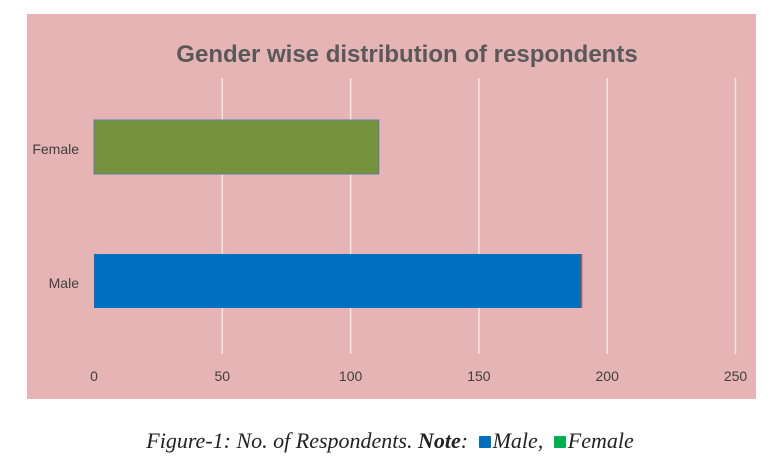 This screenshot has width=780, height=462. I want to click on chart-title: Gender wise distribution of respondents, so click(406, 54).